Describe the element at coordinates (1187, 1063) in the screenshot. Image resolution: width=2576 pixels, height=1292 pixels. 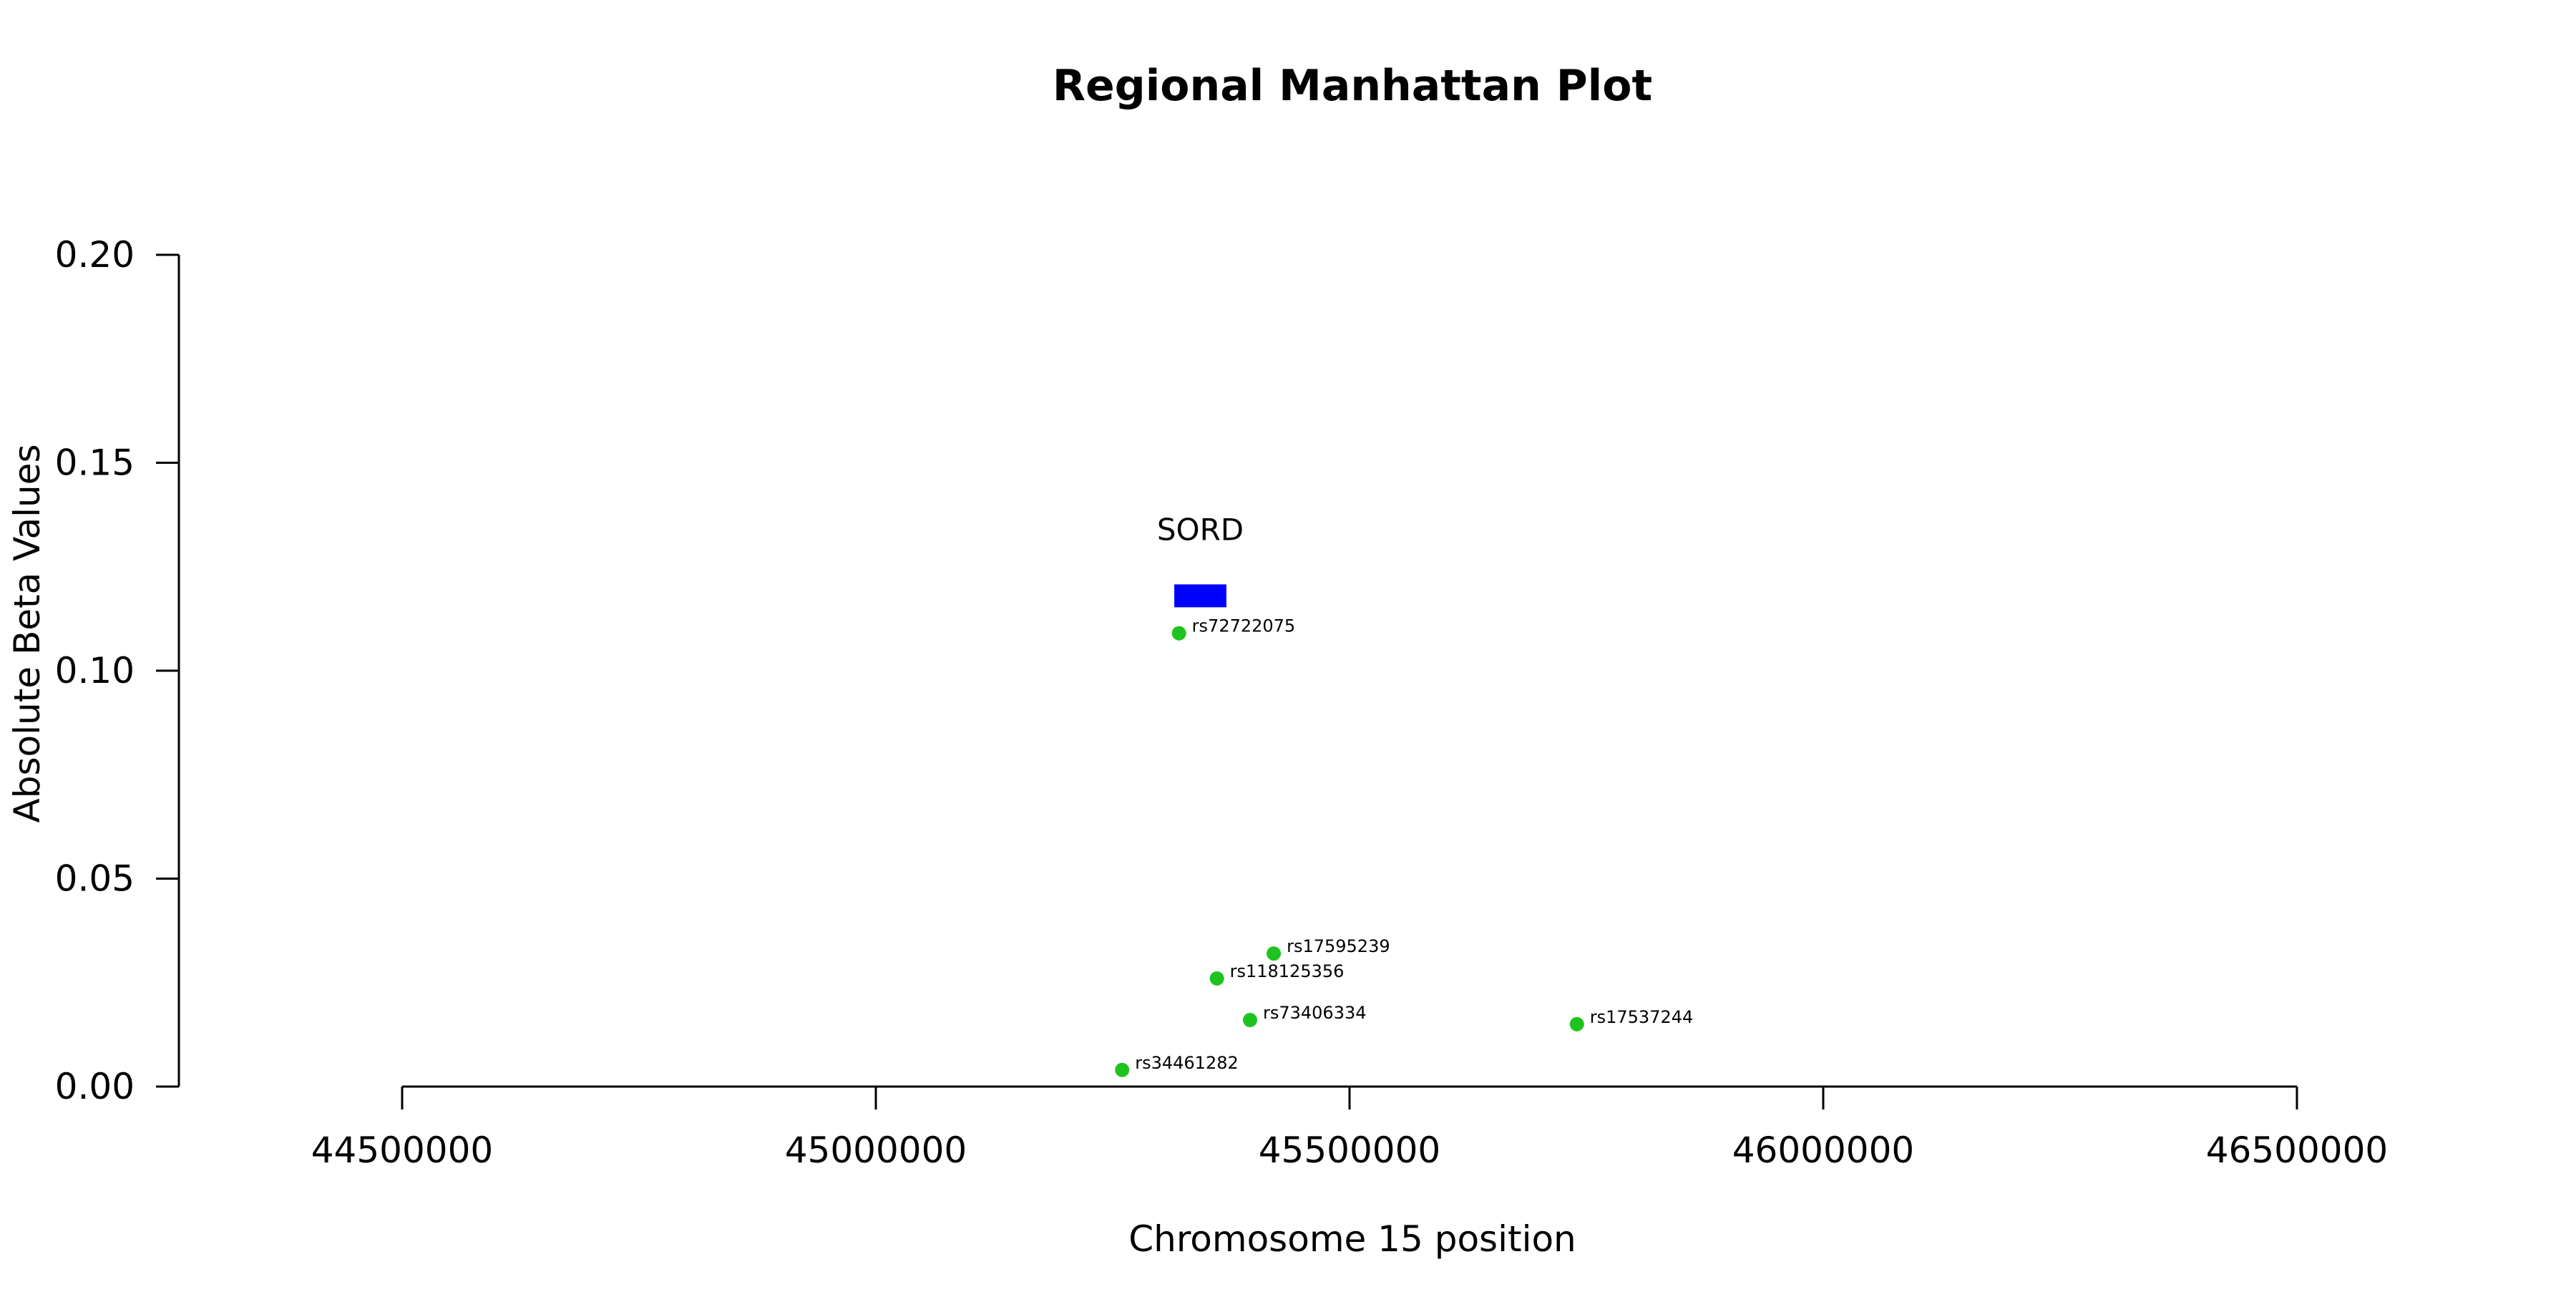
I see `point-label: rs34461282` at that location.